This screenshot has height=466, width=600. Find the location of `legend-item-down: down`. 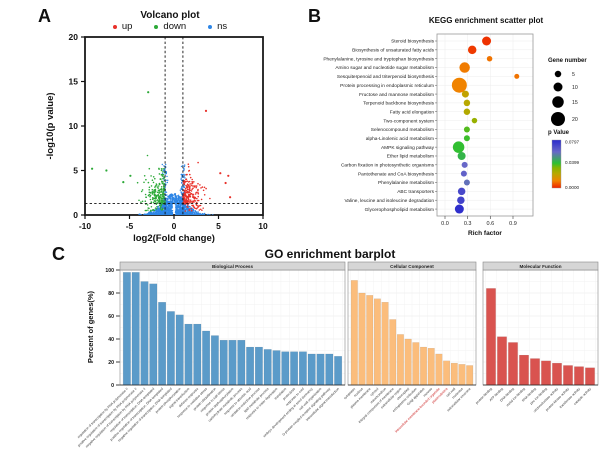

legend-item-down: down is located at coordinates (170, 26).